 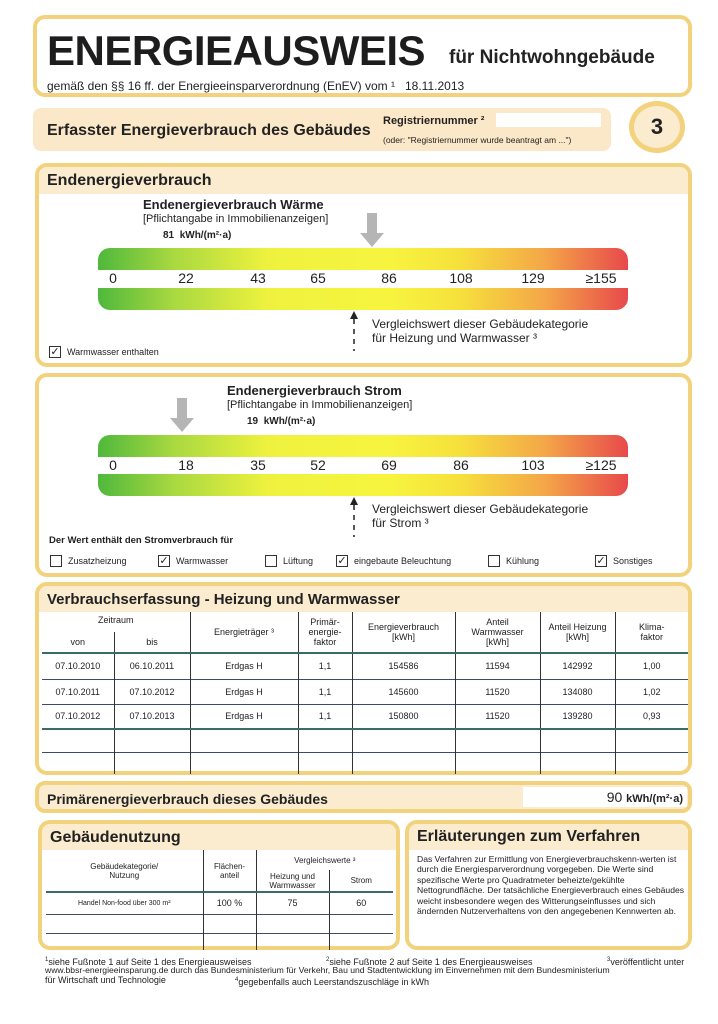 What do you see at coordinates (605, 797) in the screenshot?
I see `primary-energy-value-box: 90 kWh/(m²·a)` at bounding box center [605, 797].